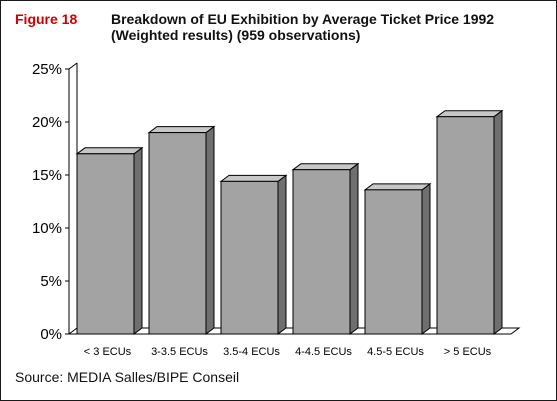  What do you see at coordinates (73, 66) in the screenshot?
I see `y-axis-depth-line` at bounding box center [73, 66].